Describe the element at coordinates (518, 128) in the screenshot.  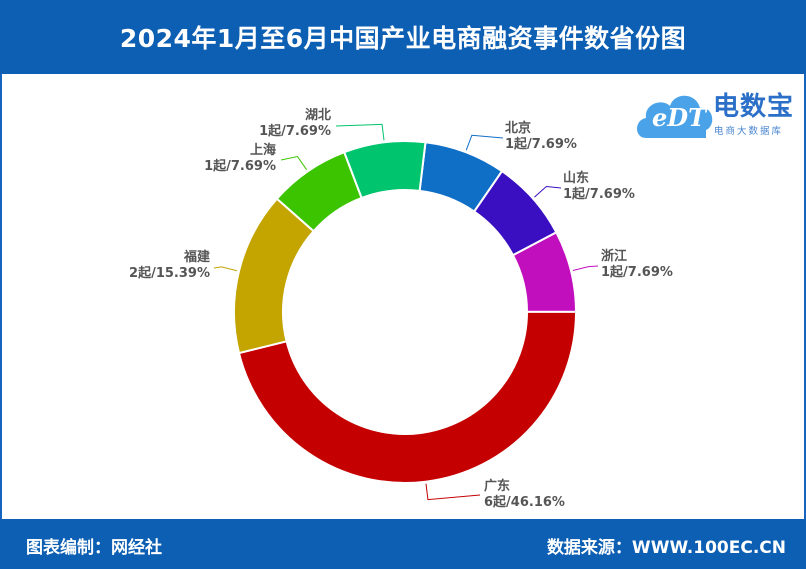
I see `slice-name-label: 北京` at that location.